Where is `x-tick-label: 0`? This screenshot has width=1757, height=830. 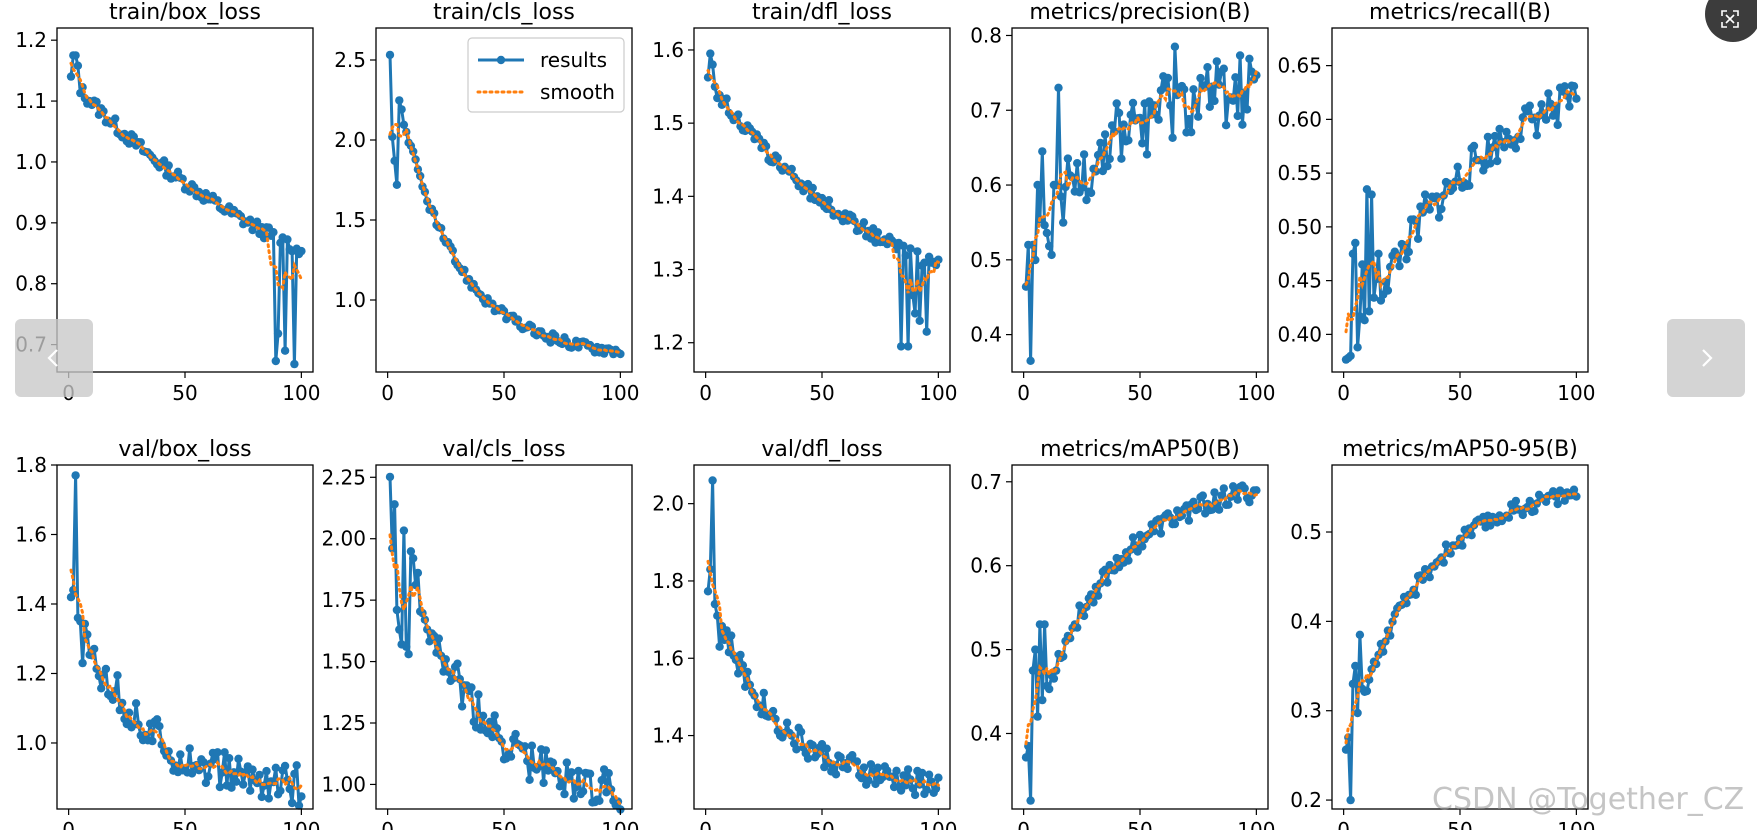
x-tick-label: 0 is located at coordinates (1023, 824).